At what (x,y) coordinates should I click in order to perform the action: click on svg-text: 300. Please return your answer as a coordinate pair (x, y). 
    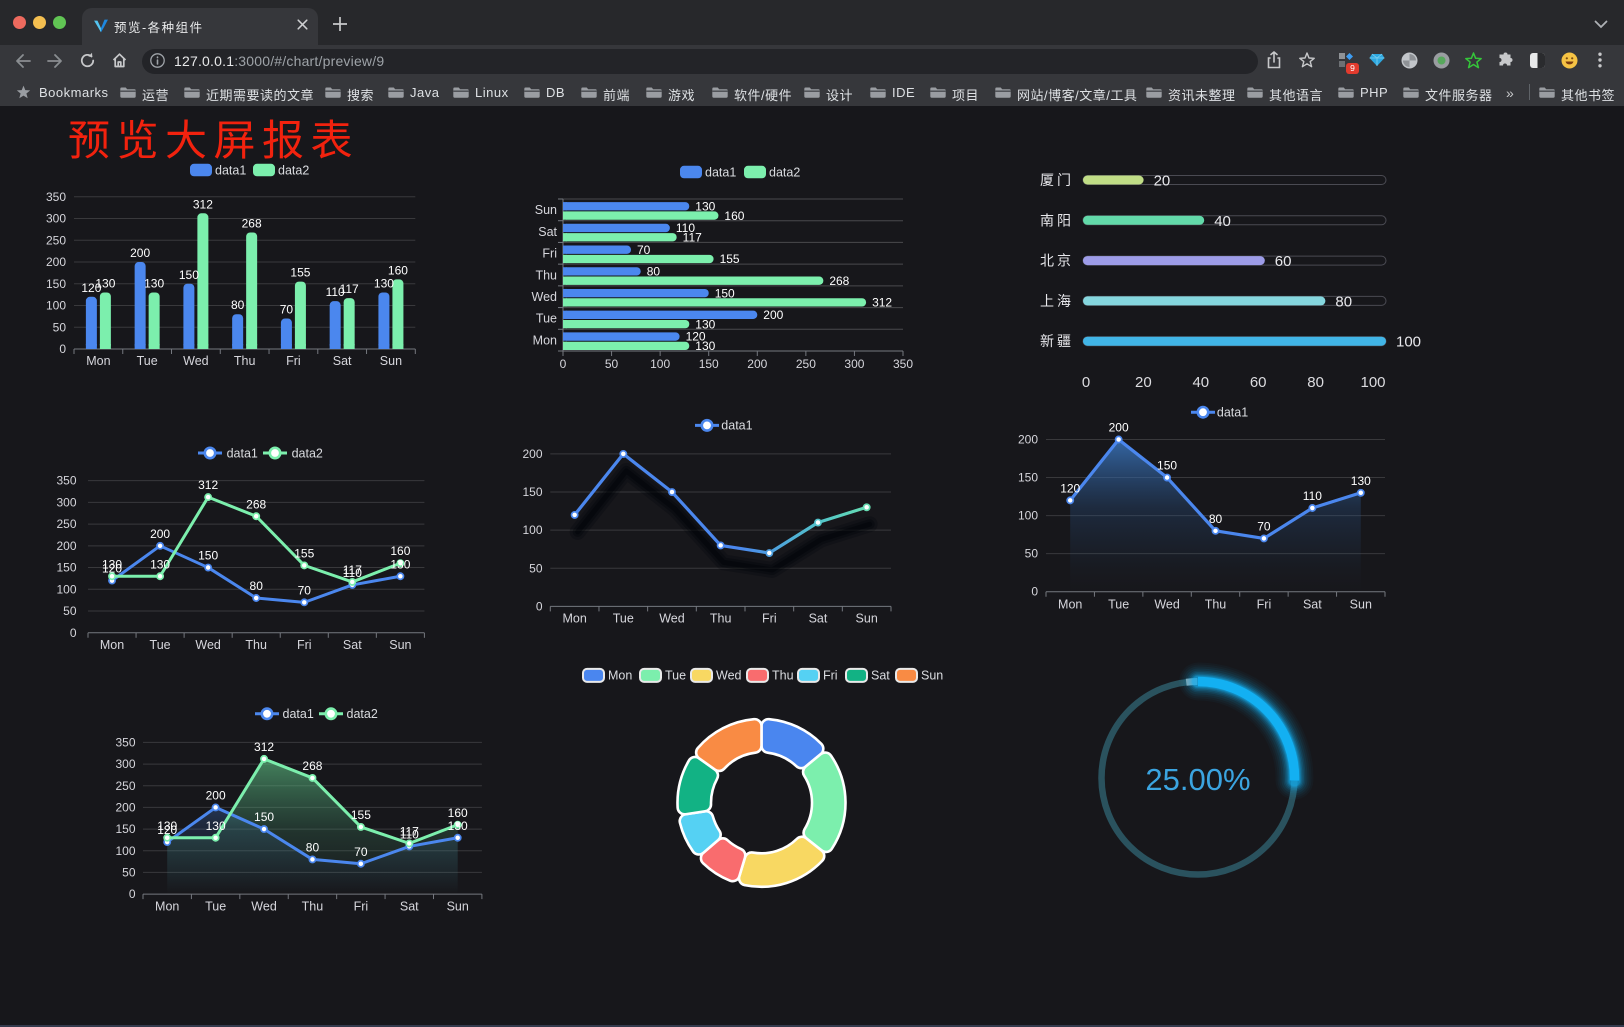
    Looking at the image, I should click on (125, 764).